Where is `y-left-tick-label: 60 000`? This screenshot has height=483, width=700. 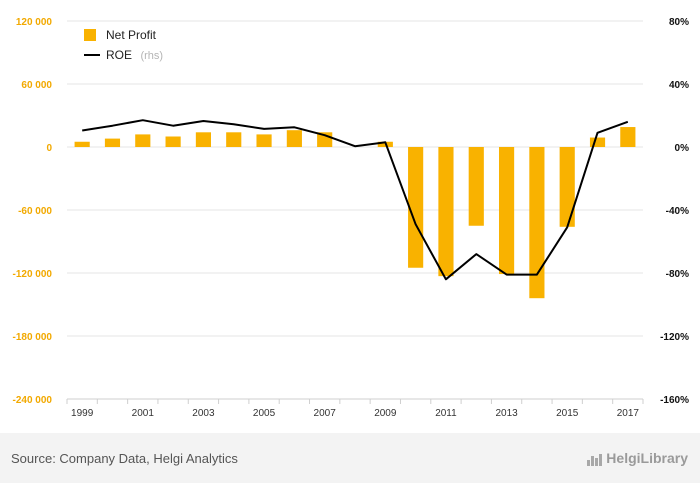 y-left-tick-label: 60 000 is located at coordinates (36, 85).